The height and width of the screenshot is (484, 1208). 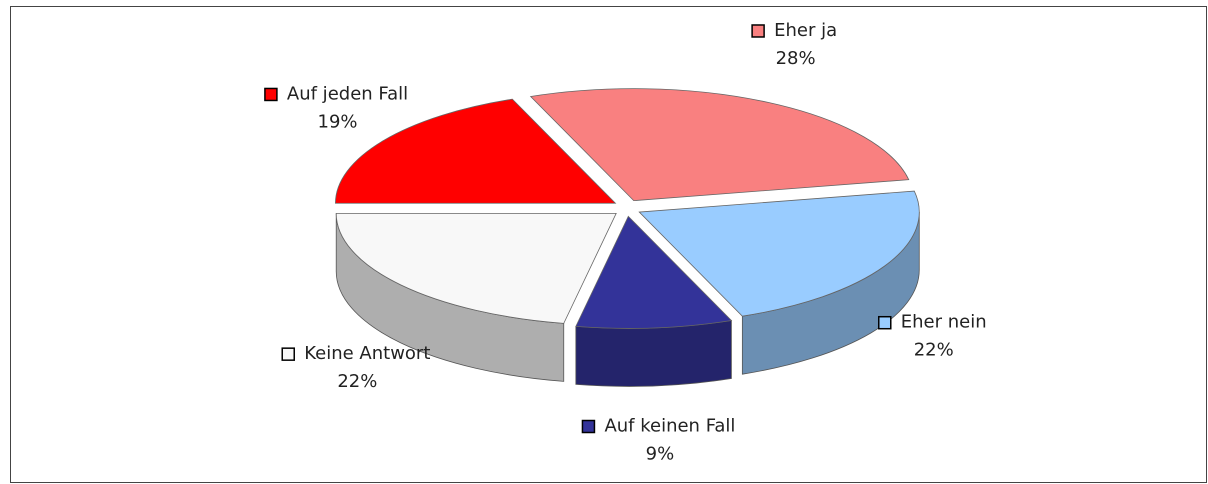 What do you see at coordinates (796, 58) in the screenshot?
I see `value-label: 28%` at bounding box center [796, 58].